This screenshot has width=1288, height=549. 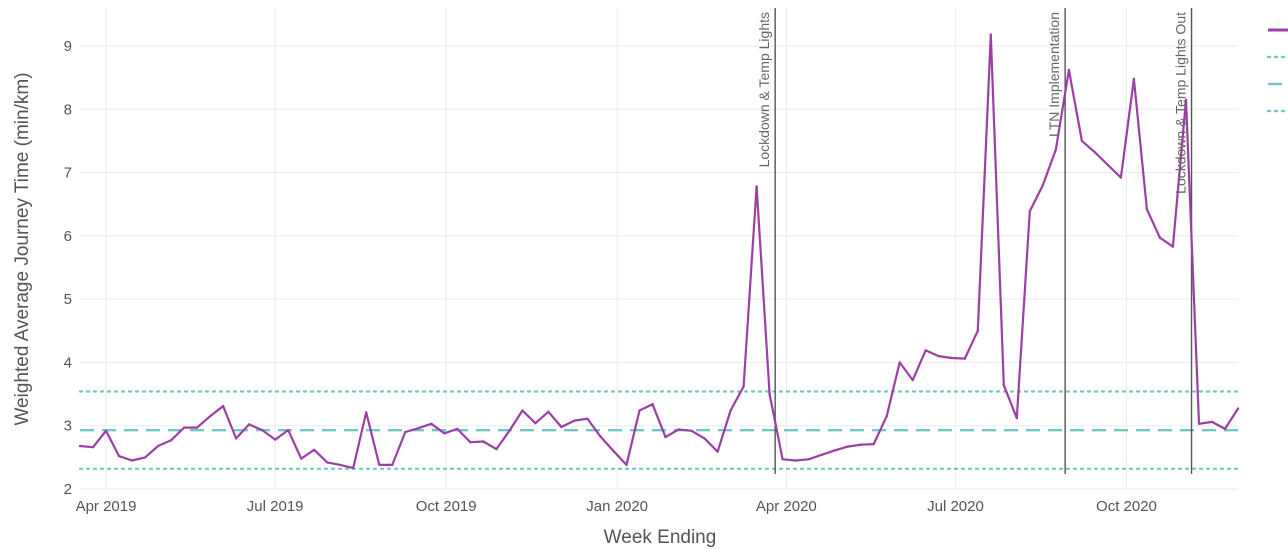 What do you see at coordinates (106, 506) in the screenshot?
I see `x-tick-label: Apr 2019` at bounding box center [106, 506].